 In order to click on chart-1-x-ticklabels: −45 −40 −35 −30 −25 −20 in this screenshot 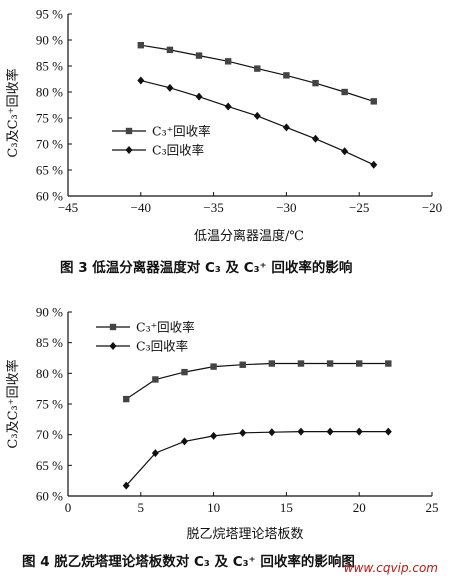, I will do `click(250, 207)`.